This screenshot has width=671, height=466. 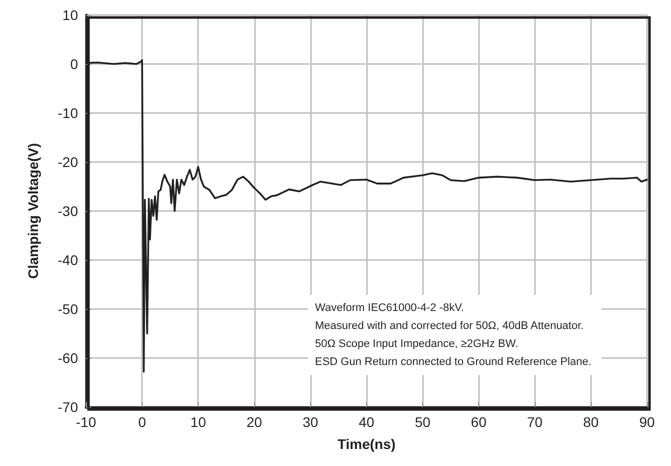 I want to click on annotation: Measured with and corrected for 50Ω, 40dB Attenuator., so click(x=449, y=326).